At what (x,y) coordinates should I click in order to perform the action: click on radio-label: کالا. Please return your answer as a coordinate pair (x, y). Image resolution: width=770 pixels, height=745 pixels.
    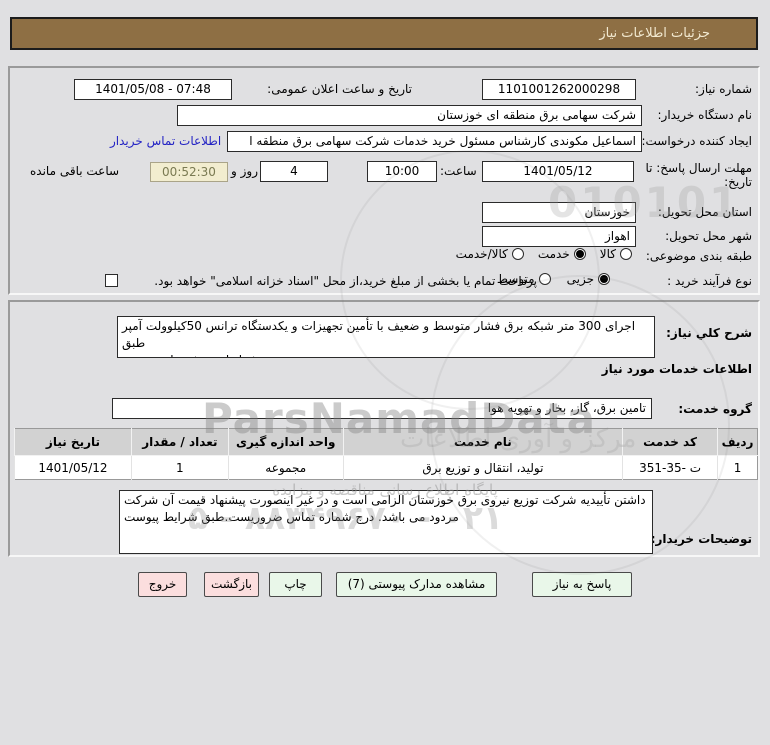
    Looking at the image, I should click on (607, 254).